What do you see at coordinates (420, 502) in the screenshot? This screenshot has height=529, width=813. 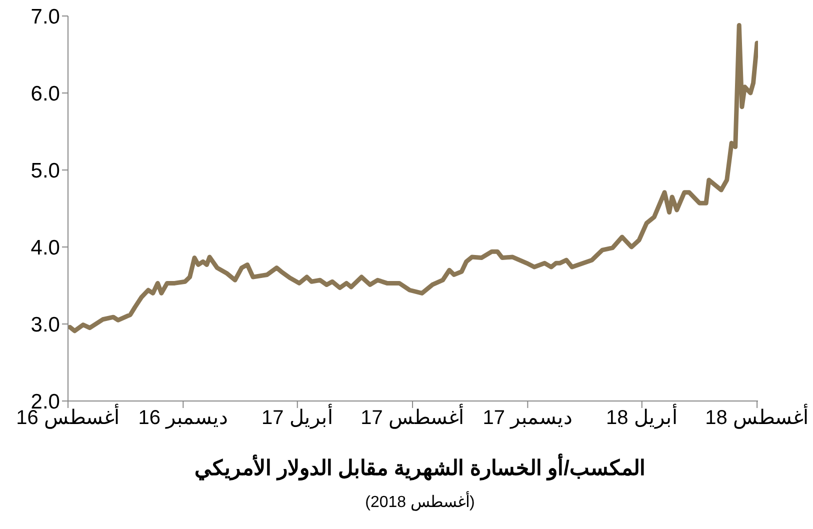 I see `text: (أغسطس 2018)` at bounding box center [420, 502].